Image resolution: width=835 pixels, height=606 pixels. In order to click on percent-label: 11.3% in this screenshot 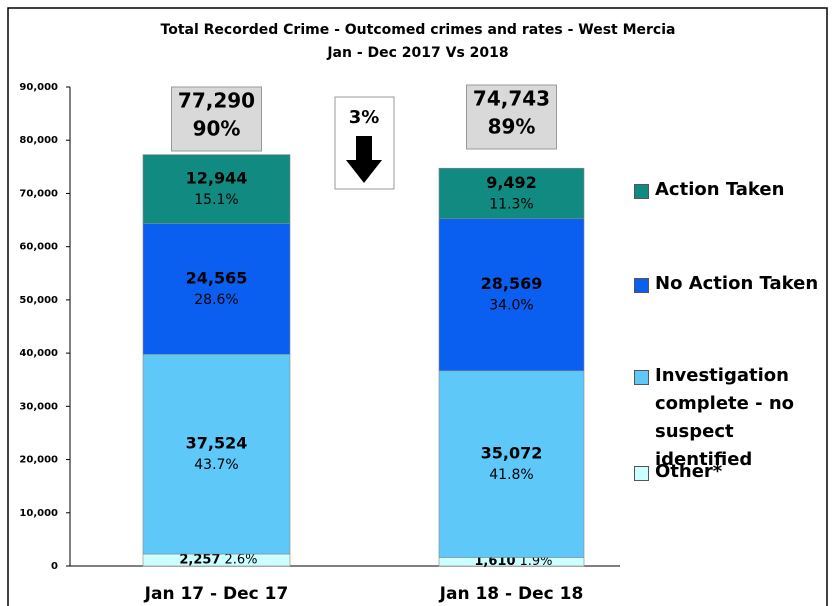, I will do `click(511, 204)`.